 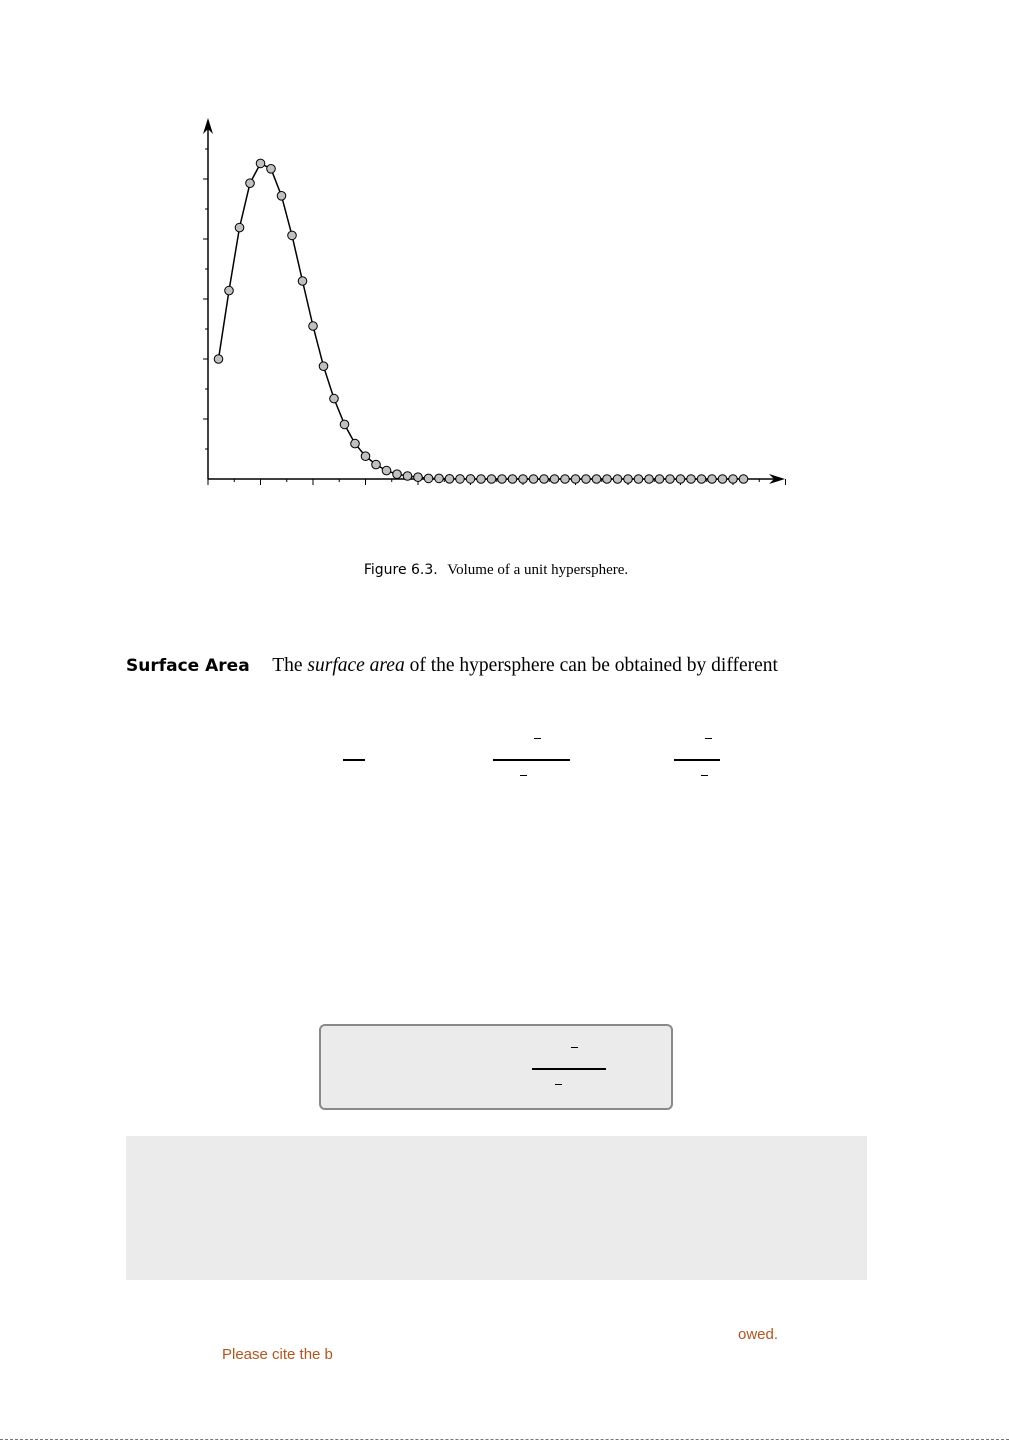 I want to click on paragraph-text-start: The, so click(x=287, y=665).